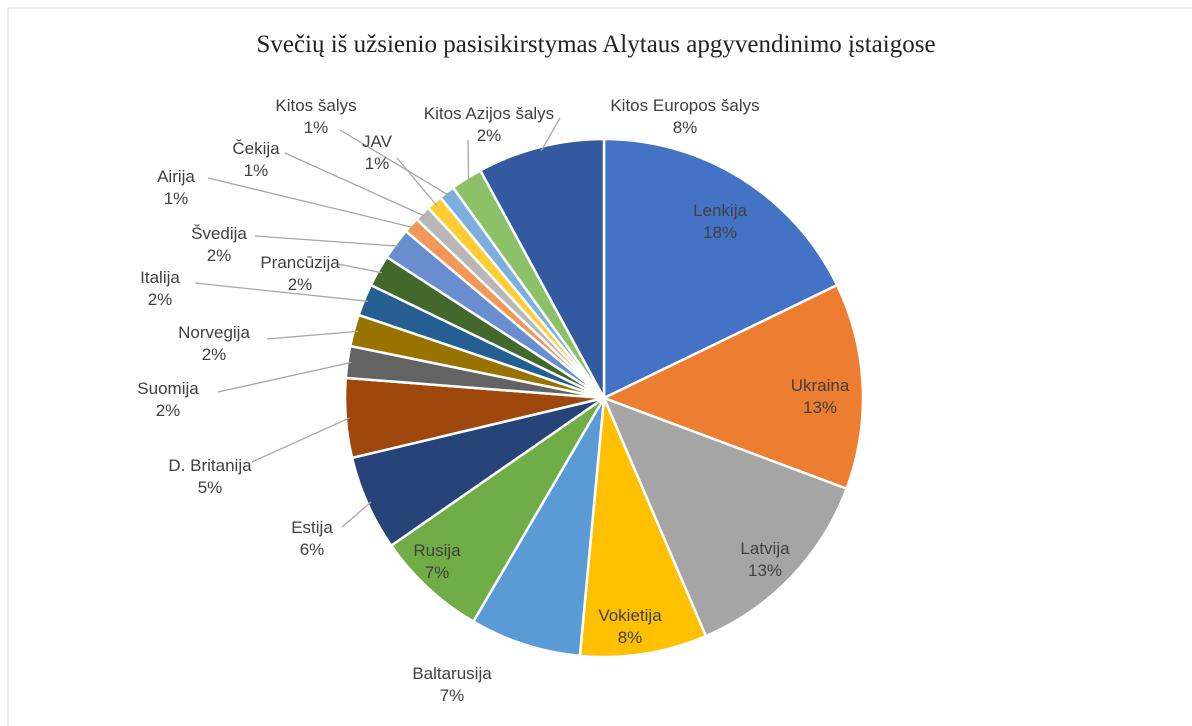  Describe the element at coordinates (210, 487) in the screenshot. I see `label-value: 5%` at that location.